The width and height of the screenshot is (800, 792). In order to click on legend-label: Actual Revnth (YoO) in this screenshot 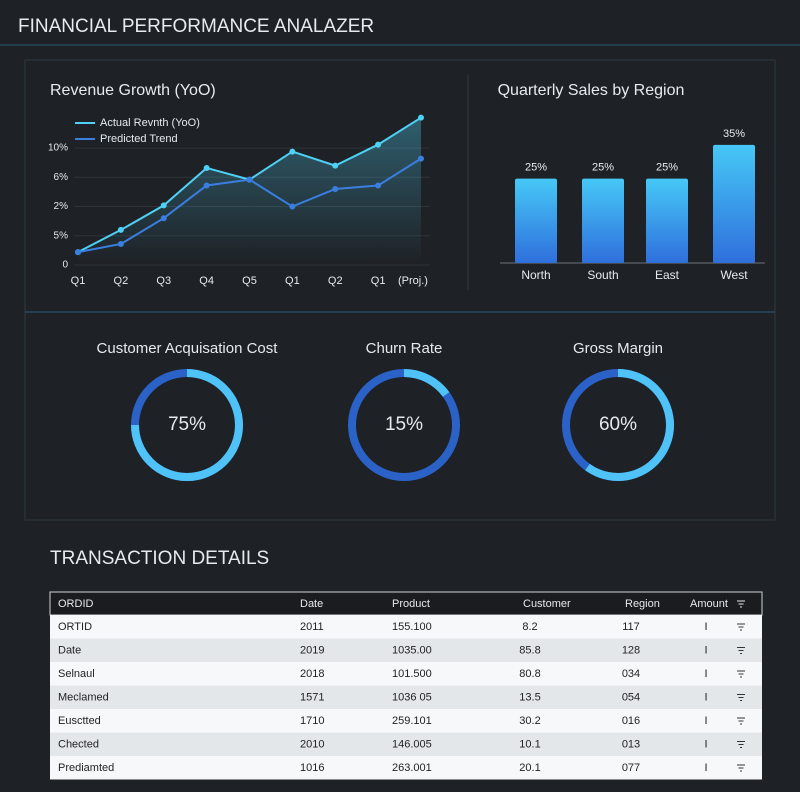, I will do `click(150, 123)`.